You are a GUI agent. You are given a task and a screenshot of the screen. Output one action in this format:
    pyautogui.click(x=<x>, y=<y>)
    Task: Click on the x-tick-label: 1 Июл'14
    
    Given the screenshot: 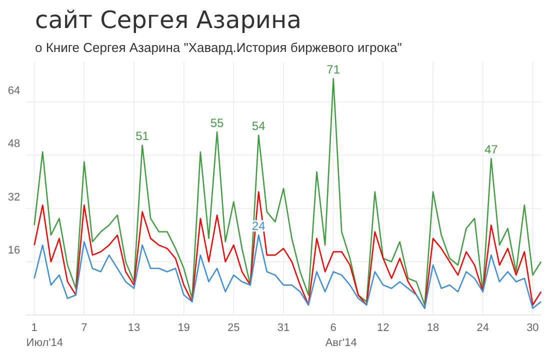 What is the action you would take?
    pyautogui.click(x=44, y=335)
    